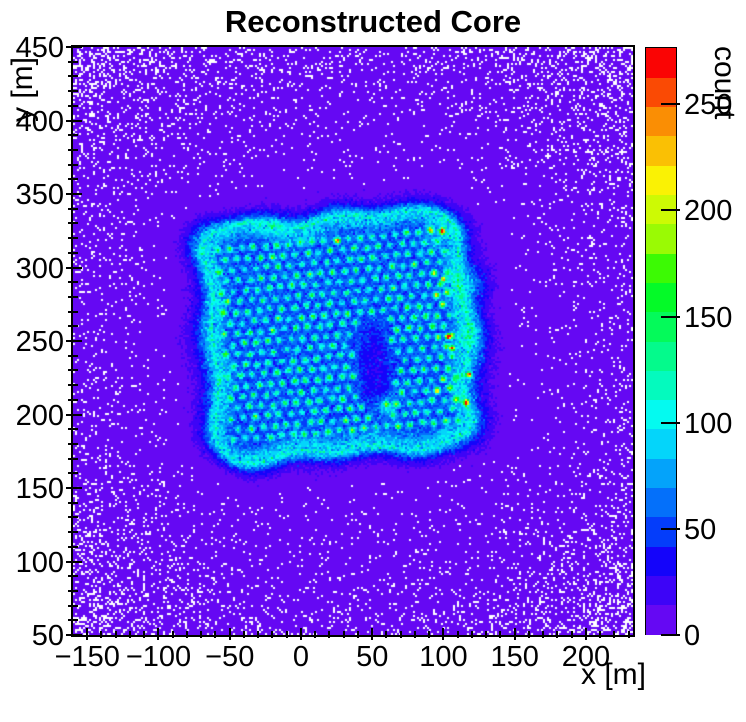 This screenshot has width=746, height=722. Describe the element at coordinates (39, 489) in the screenshot. I see `y-tick-label: 150` at that location.